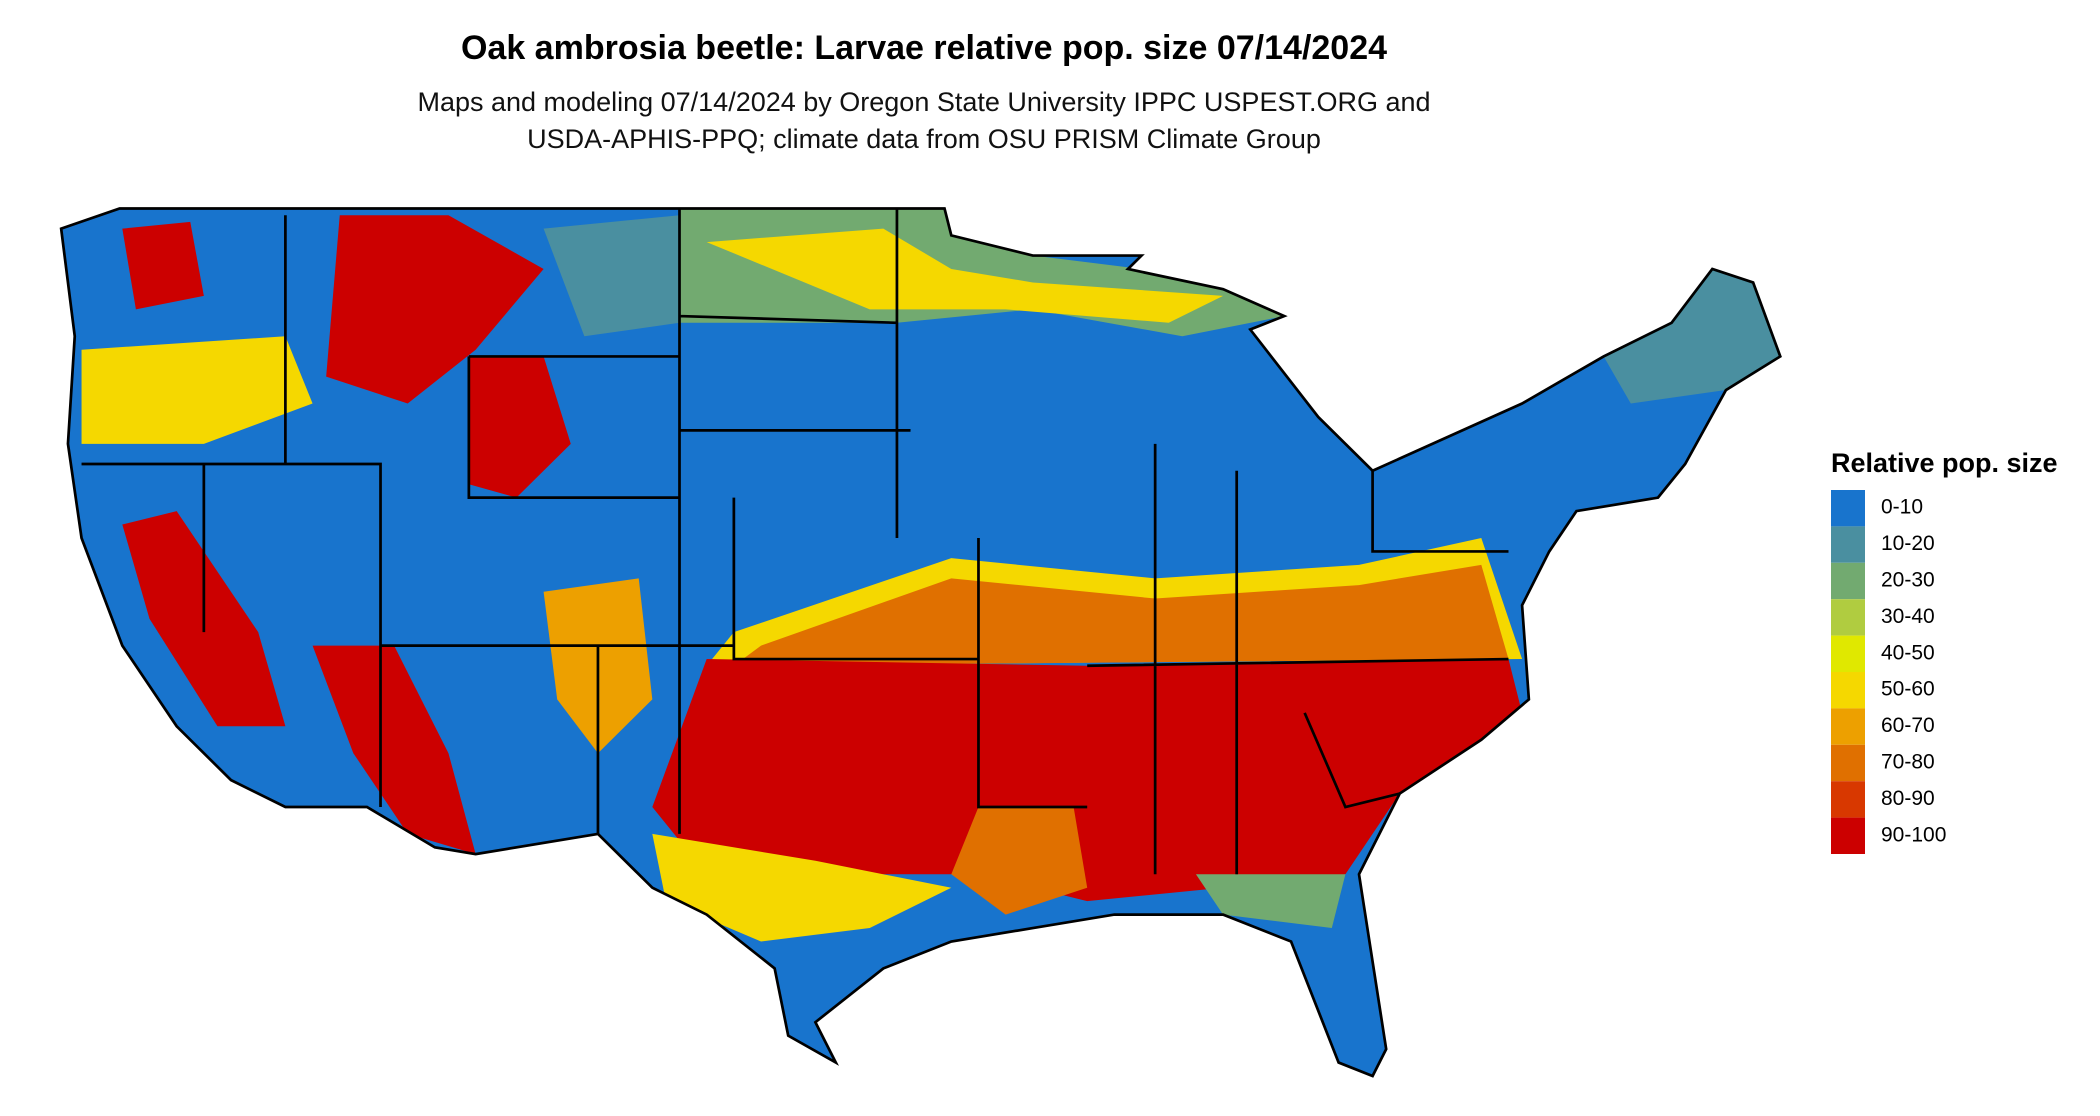 This screenshot has height=1116, width=2100. What do you see at coordinates (1913, 834) in the screenshot?
I see `legend-label: 90-100` at bounding box center [1913, 834].